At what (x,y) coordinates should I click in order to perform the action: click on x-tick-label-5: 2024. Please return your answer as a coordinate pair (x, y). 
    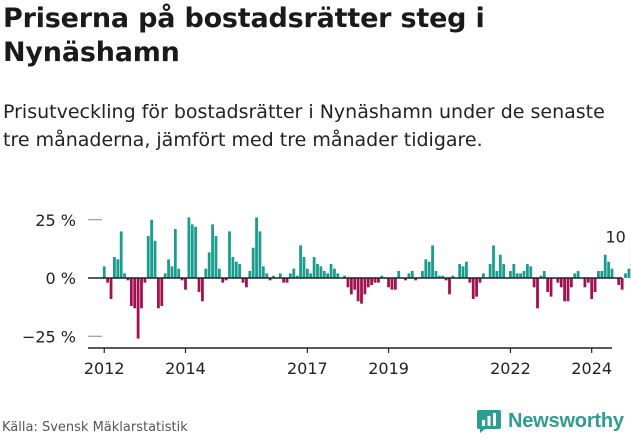
    Looking at the image, I should click on (591, 368).